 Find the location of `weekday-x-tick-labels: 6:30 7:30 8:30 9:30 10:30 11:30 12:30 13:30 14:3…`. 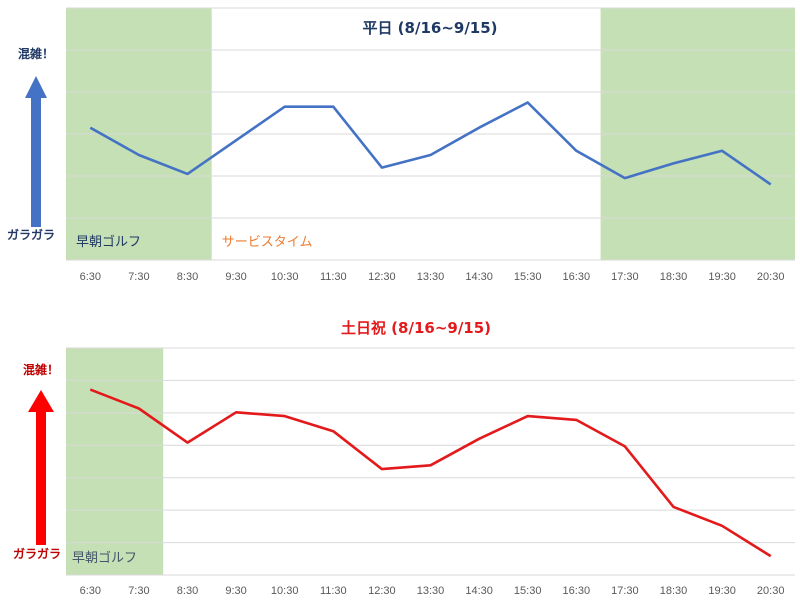

weekday-x-tick-labels: 6:30 7:30 8:30 9:30 10:30 11:30 12:30 13:30 14:3… is located at coordinates (432, 277).